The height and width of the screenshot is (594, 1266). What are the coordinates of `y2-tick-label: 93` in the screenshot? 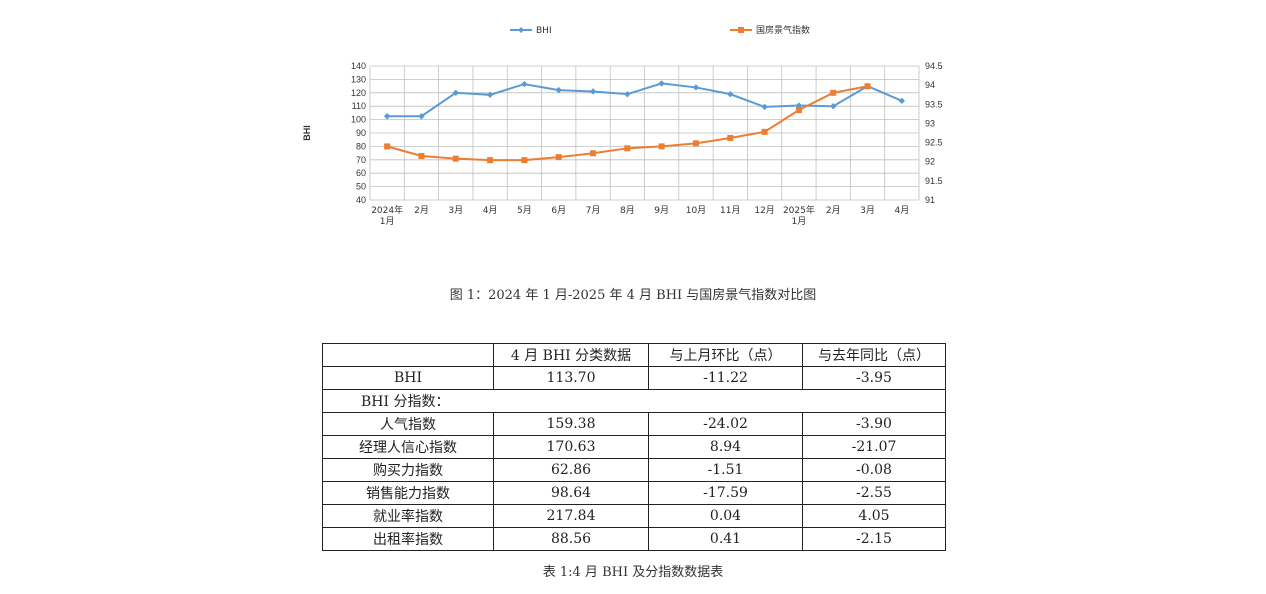 It's located at (930, 123).